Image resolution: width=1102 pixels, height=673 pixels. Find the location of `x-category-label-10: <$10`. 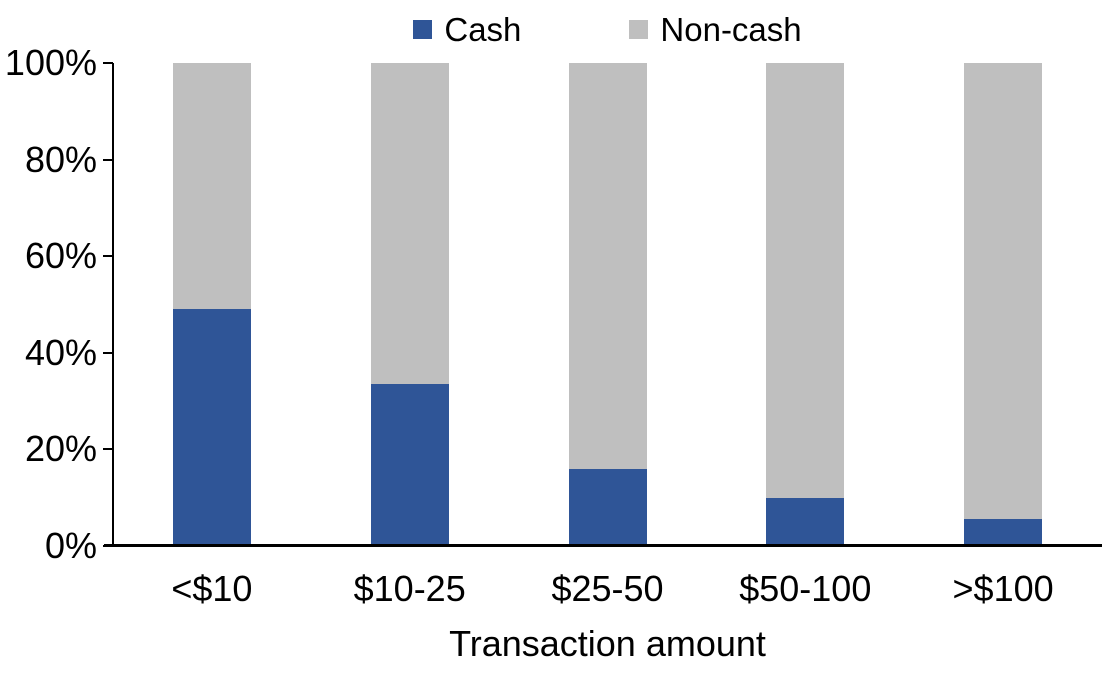

x-category-label-10: <$10 is located at coordinates (212, 588).